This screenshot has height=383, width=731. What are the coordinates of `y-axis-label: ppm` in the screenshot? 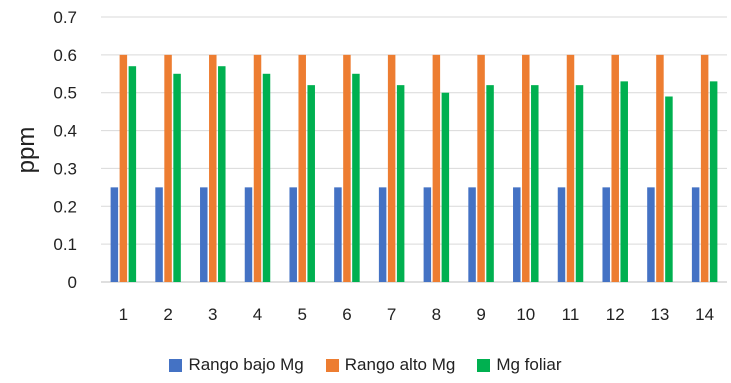 It's located at (26, 150).